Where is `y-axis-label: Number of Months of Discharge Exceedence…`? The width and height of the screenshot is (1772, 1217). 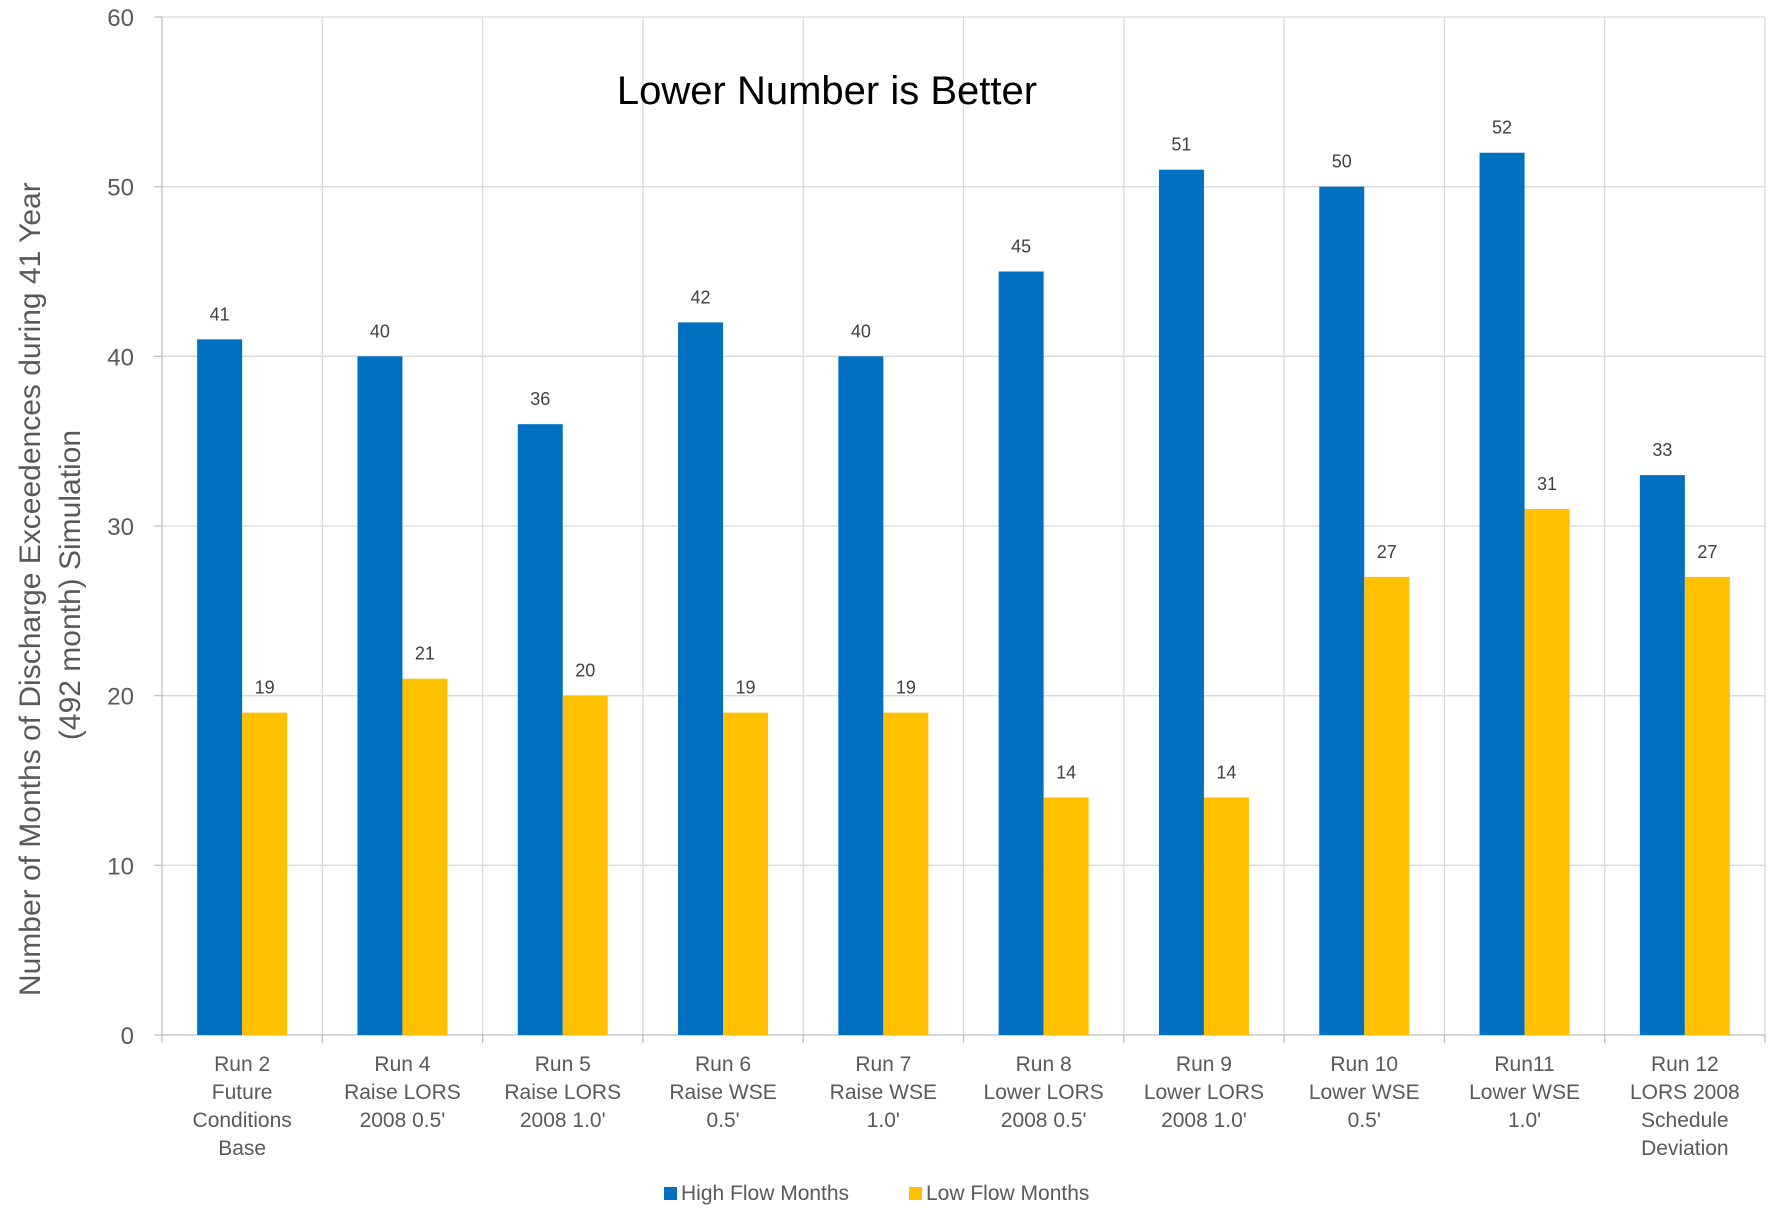 y-axis-label: Number of Months of Discharge Exceedence… is located at coordinates (50, 585).